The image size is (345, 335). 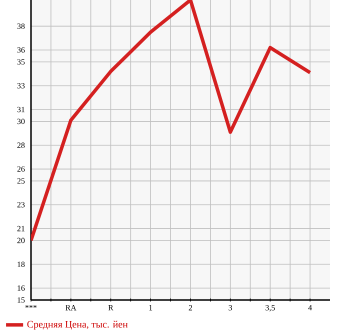 What do you see at coordinates (310, 307) in the screenshot?
I see `x-tick-label: 4` at bounding box center [310, 307].